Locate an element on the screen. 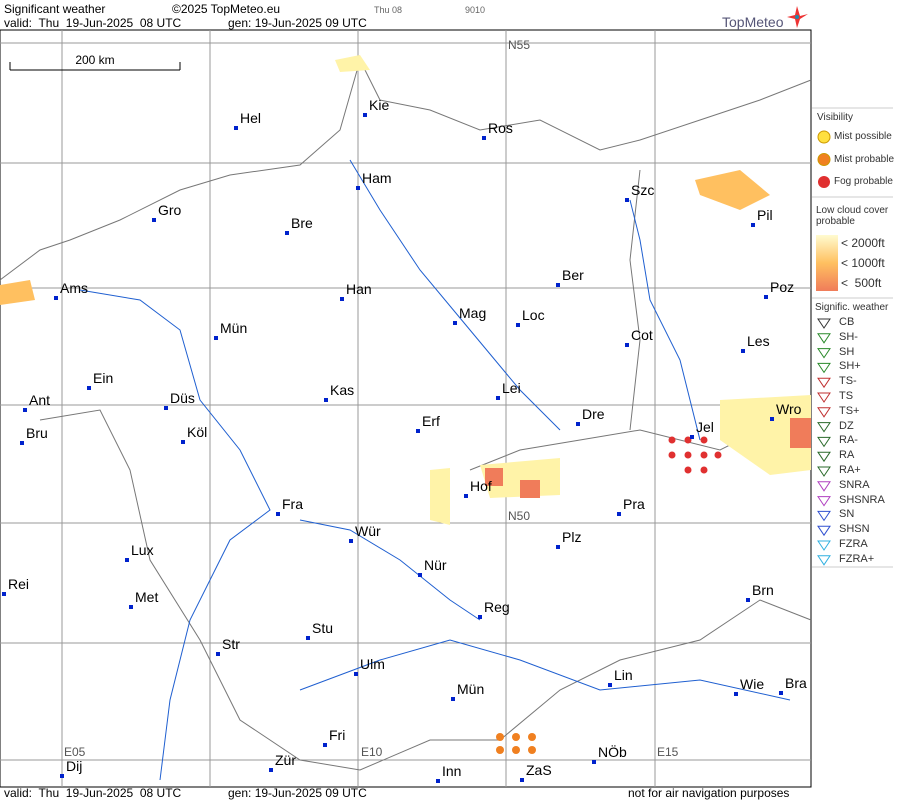 The image size is (904, 801). city-label: Ber is located at coordinates (573, 275).